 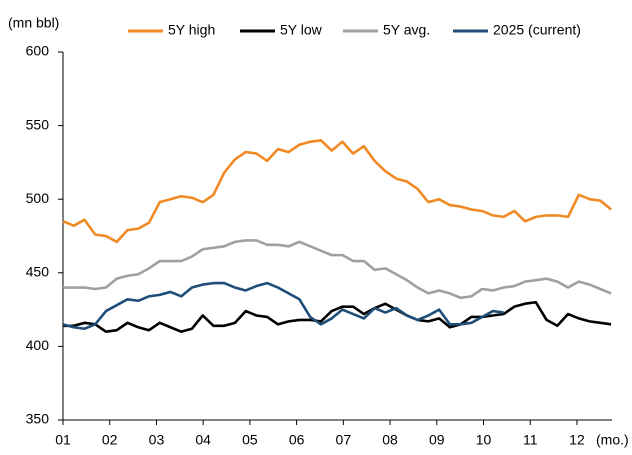 What do you see at coordinates (484, 440) in the screenshot?
I see `x-tick-label: 10` at bounding box center [484, 440].